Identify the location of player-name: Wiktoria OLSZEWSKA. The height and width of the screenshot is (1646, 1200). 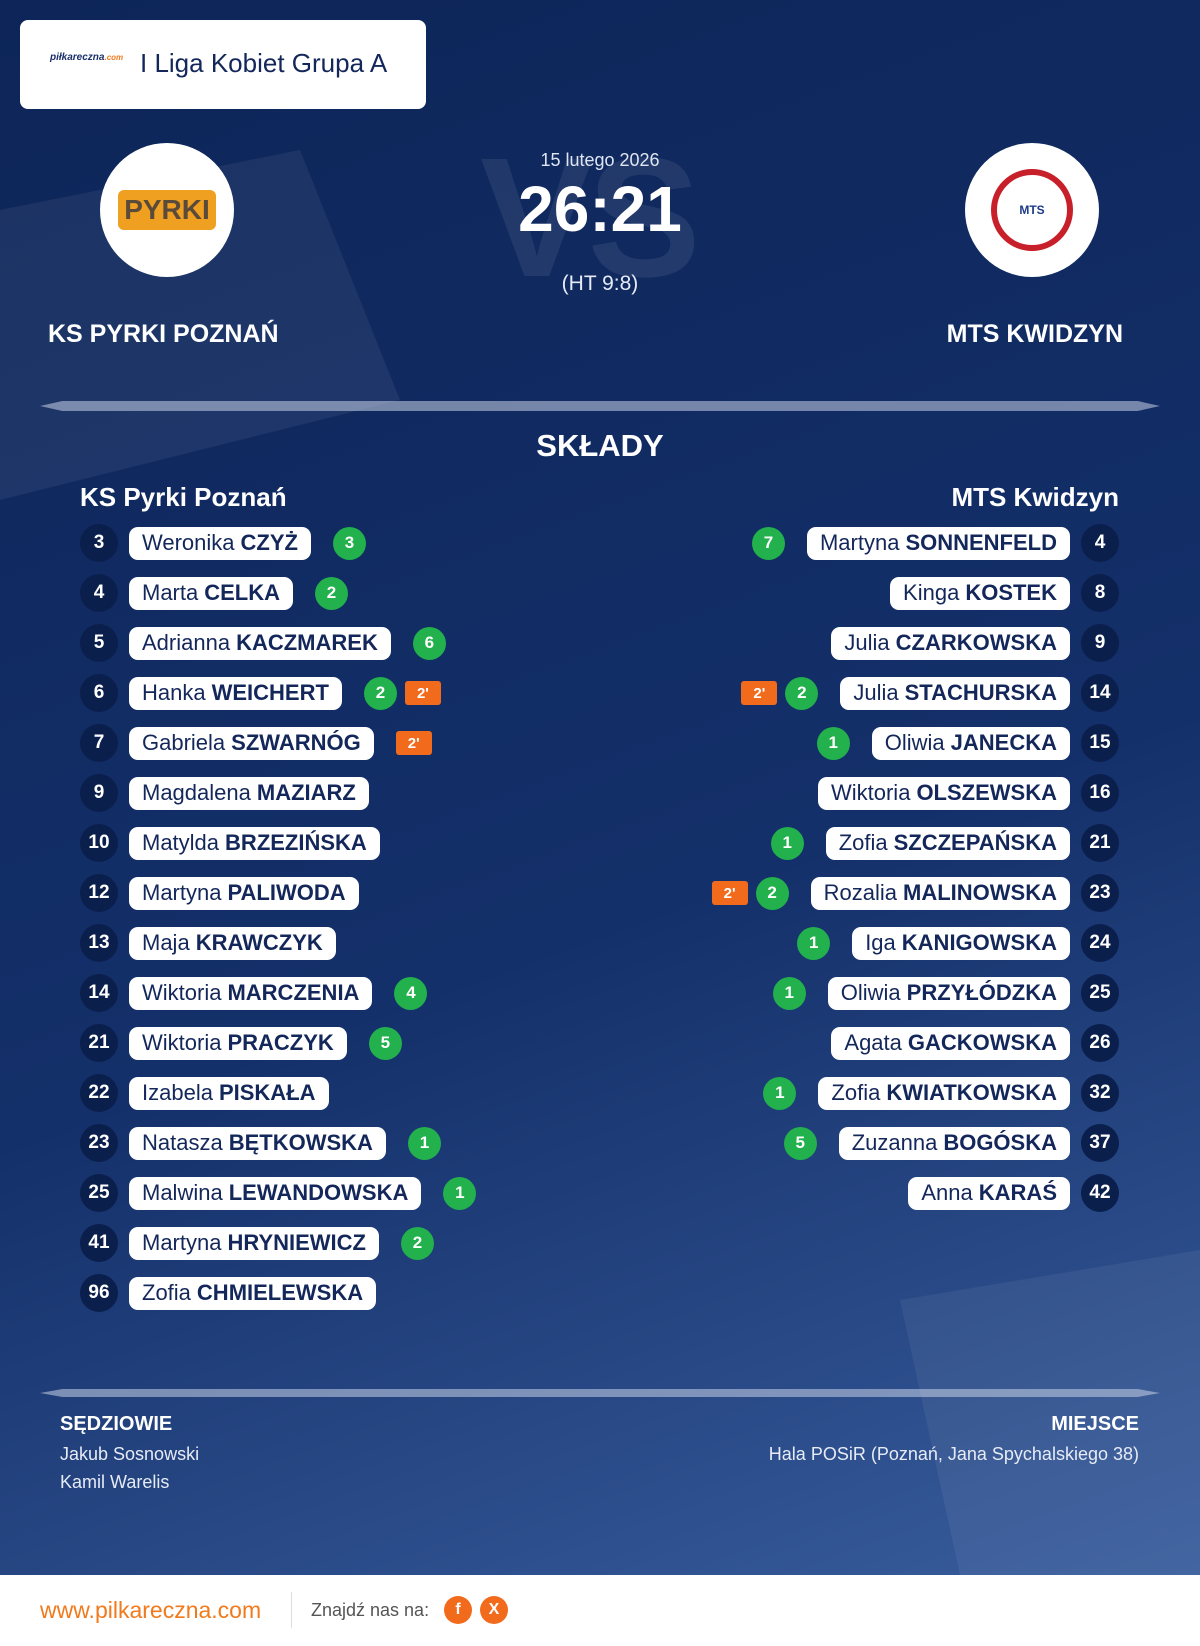
(943, 793).